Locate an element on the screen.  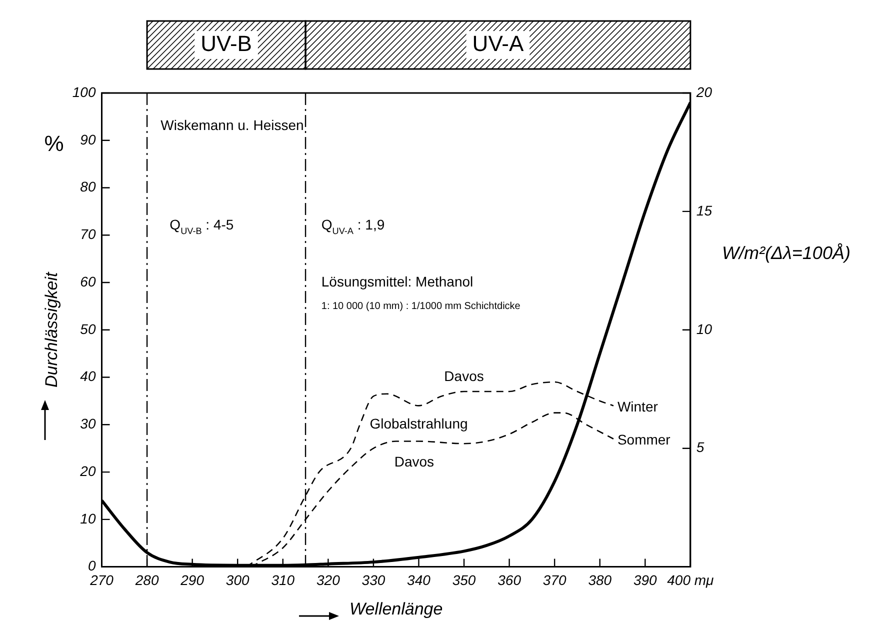
y2-axis-title: W/m²(Δλ=100Å) is located at coordinates (786, 253).